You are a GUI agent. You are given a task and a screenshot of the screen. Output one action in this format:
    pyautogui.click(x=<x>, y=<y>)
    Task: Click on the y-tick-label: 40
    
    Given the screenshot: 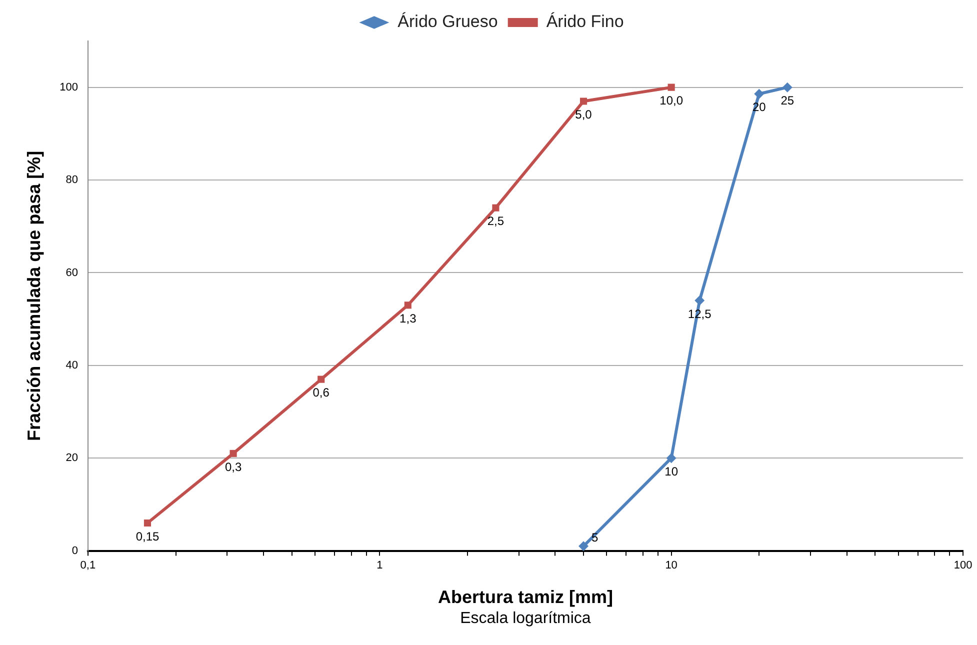 What is the action you would take?
    pyautogui.click(x=72, y=365)
    